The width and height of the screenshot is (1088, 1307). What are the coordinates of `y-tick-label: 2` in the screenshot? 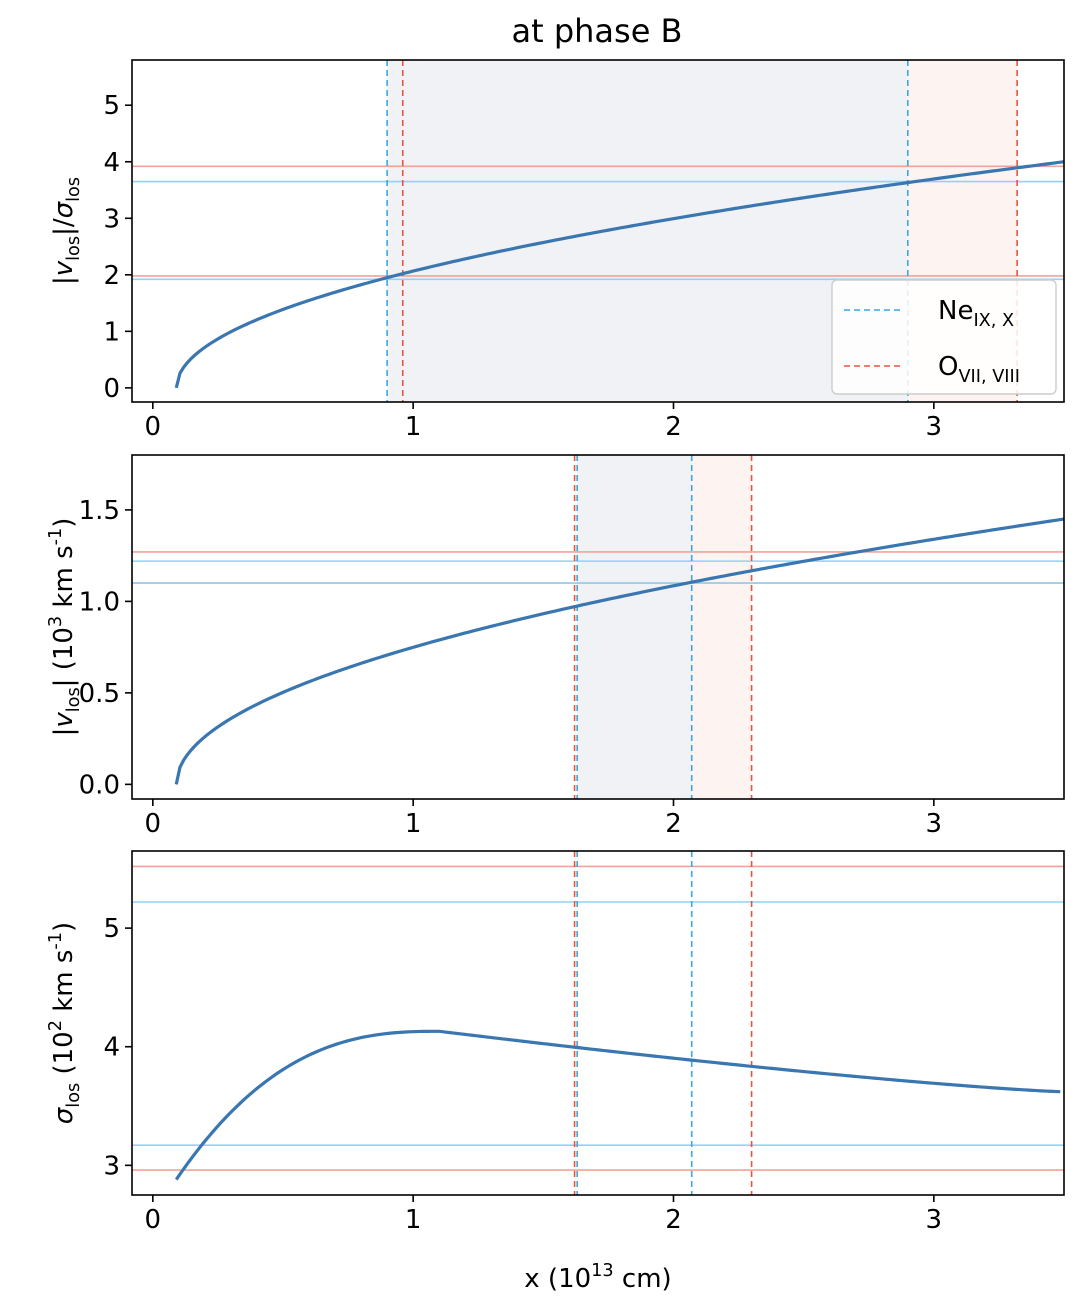 It's located at (111, 276).